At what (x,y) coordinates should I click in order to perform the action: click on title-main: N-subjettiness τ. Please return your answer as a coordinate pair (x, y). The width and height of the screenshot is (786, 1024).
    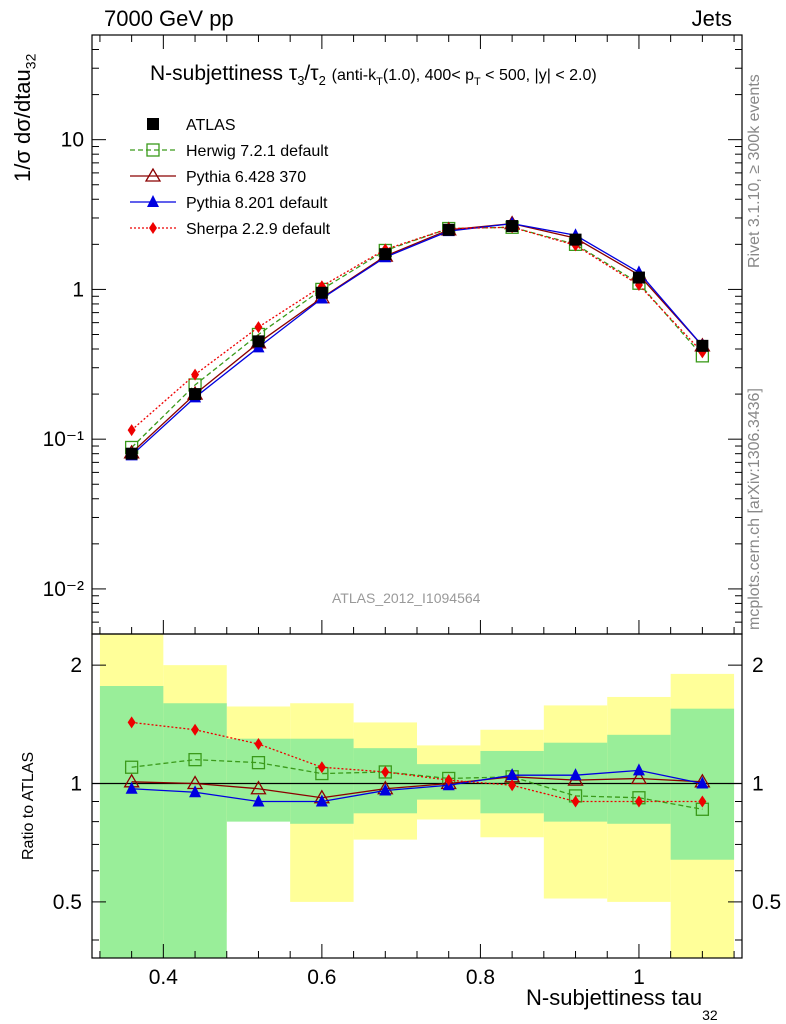
    Looking at the image, I should click on (224, 73).